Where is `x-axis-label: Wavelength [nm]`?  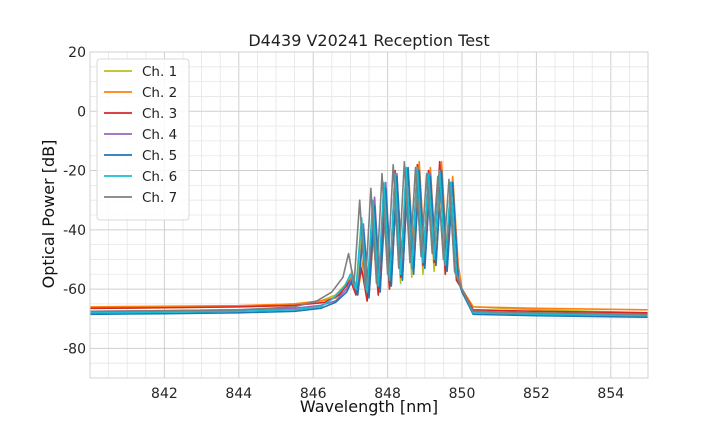 x-axis-label: Wavelength [nm] is located at coordinates (369, 406).